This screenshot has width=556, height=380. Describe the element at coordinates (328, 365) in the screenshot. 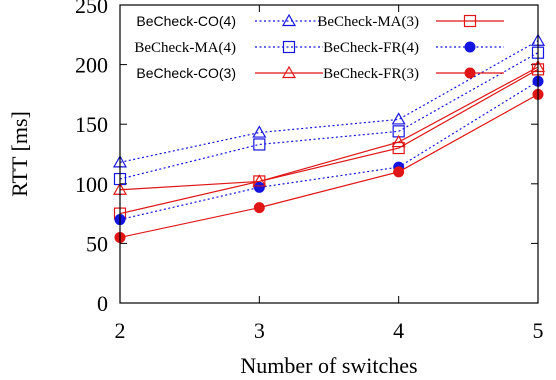

I see `x-axis-label: Number of switches` at that location.